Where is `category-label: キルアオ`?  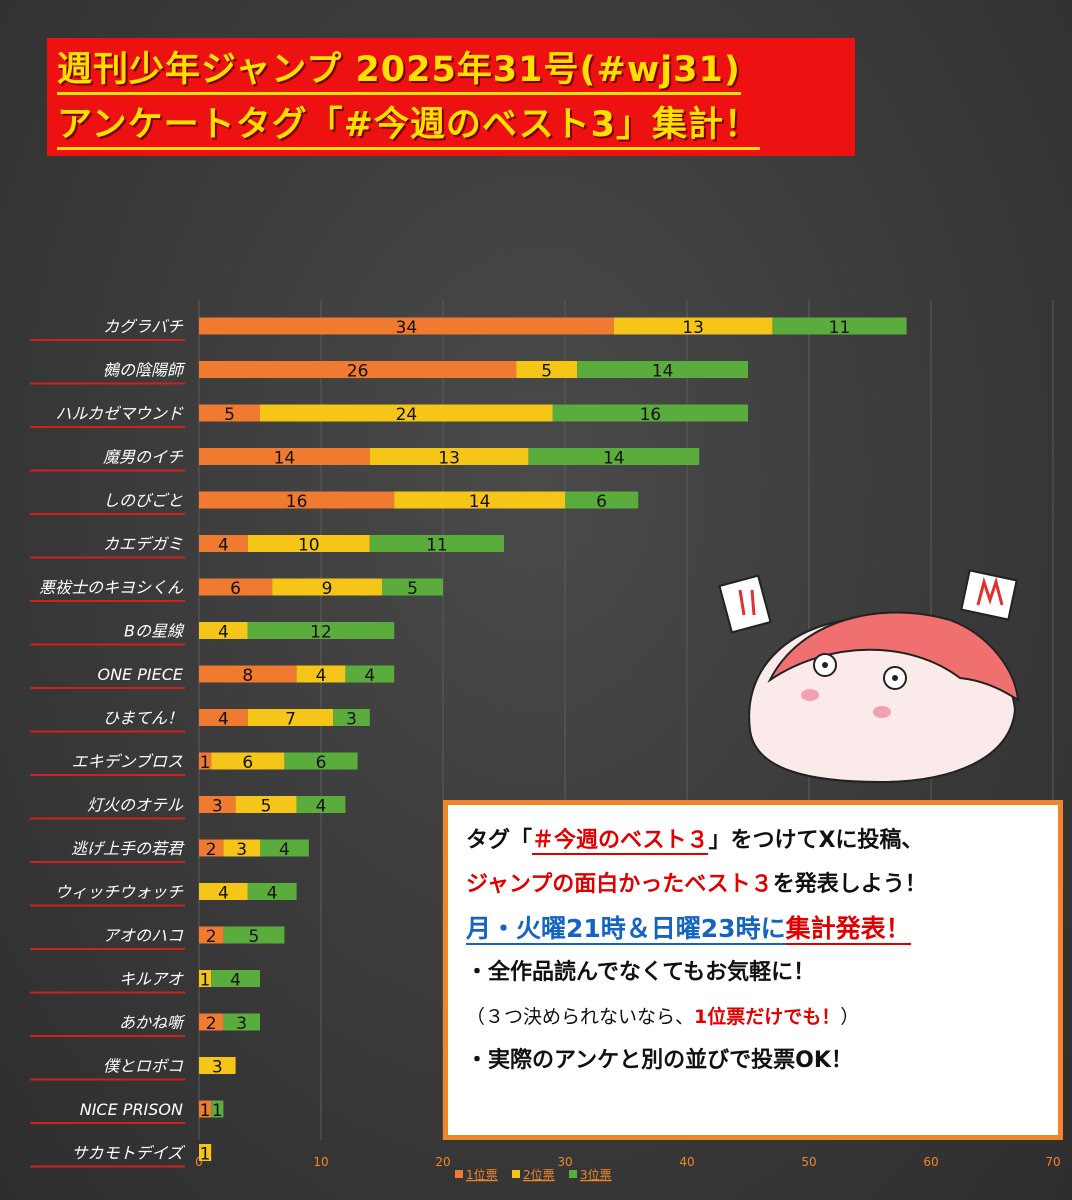 category-label: キルアオ is located at coordinates (151, 979).